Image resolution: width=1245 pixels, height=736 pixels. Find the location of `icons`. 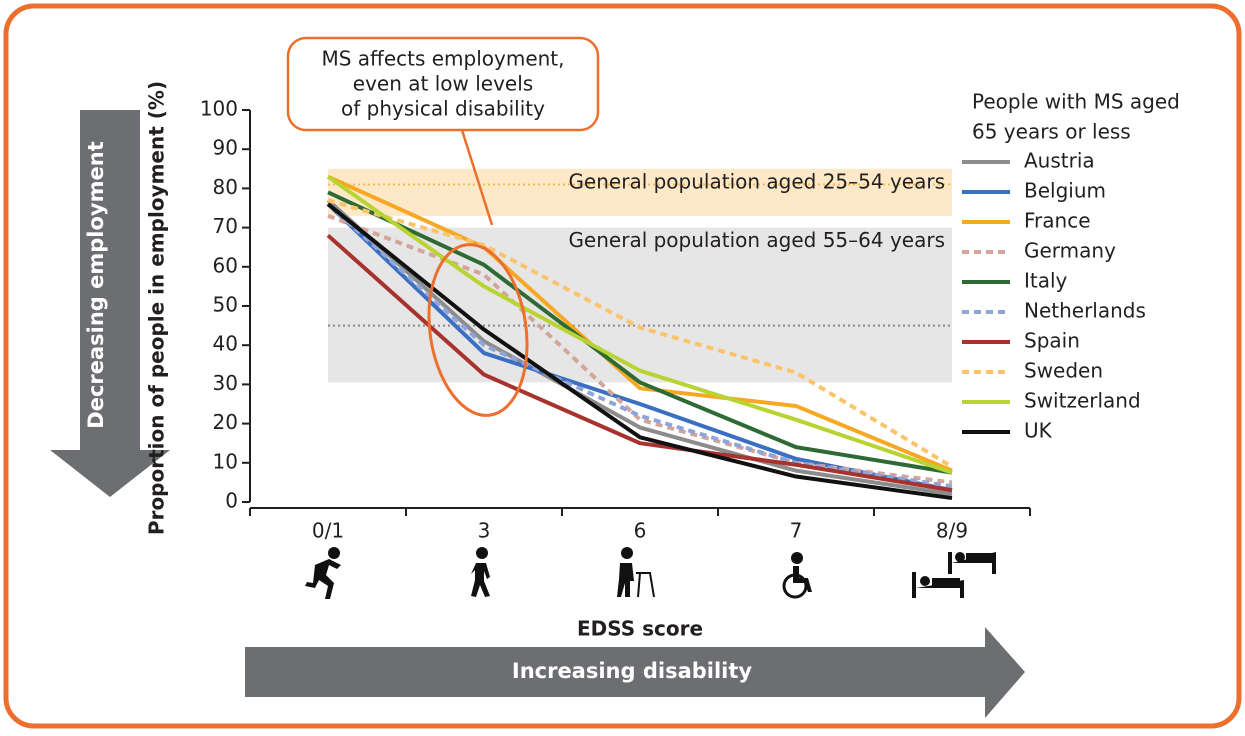

icons is located at coordinates (650, 573).